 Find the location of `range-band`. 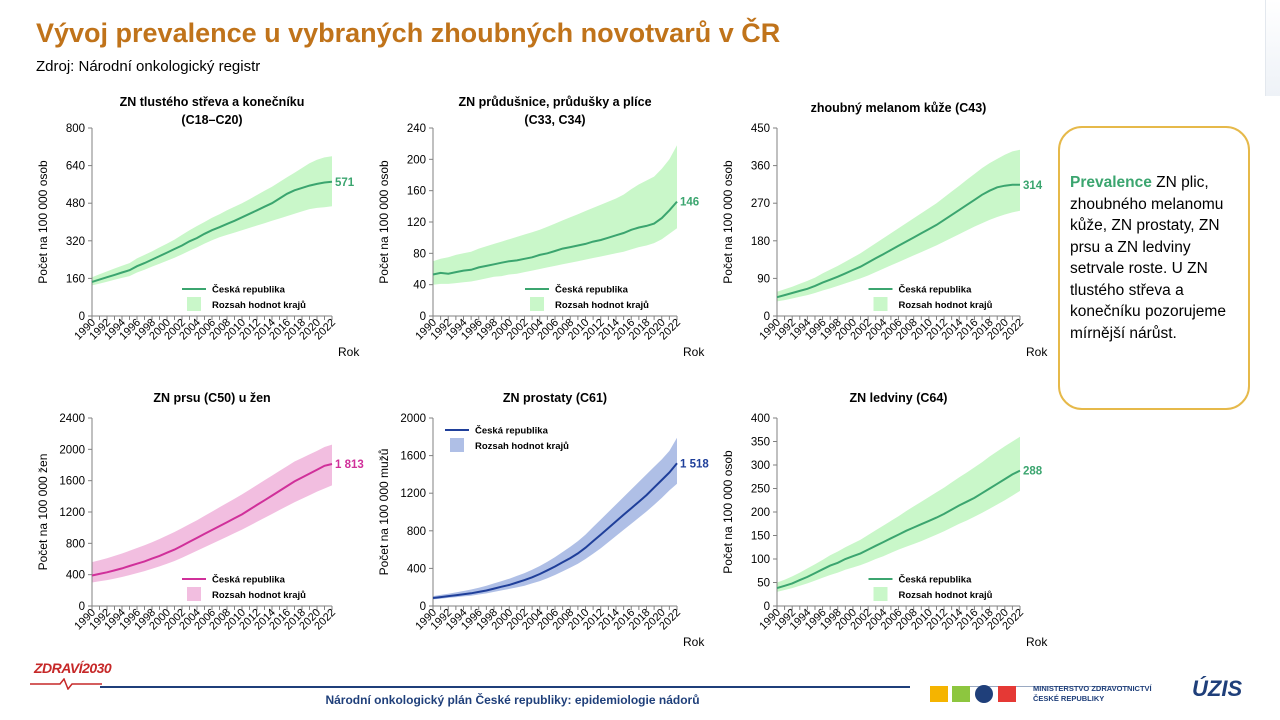

range-band is located at coordinates (212, 221).